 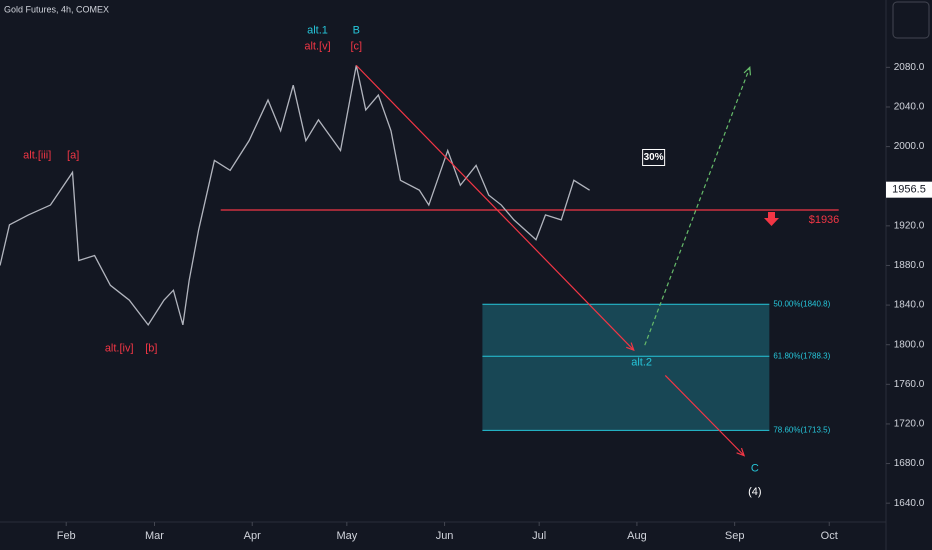 What do you see at coordinates (735, 536) in the screenshot?
I see `x-tick-label: Sep` at bounding box center [735, 536].